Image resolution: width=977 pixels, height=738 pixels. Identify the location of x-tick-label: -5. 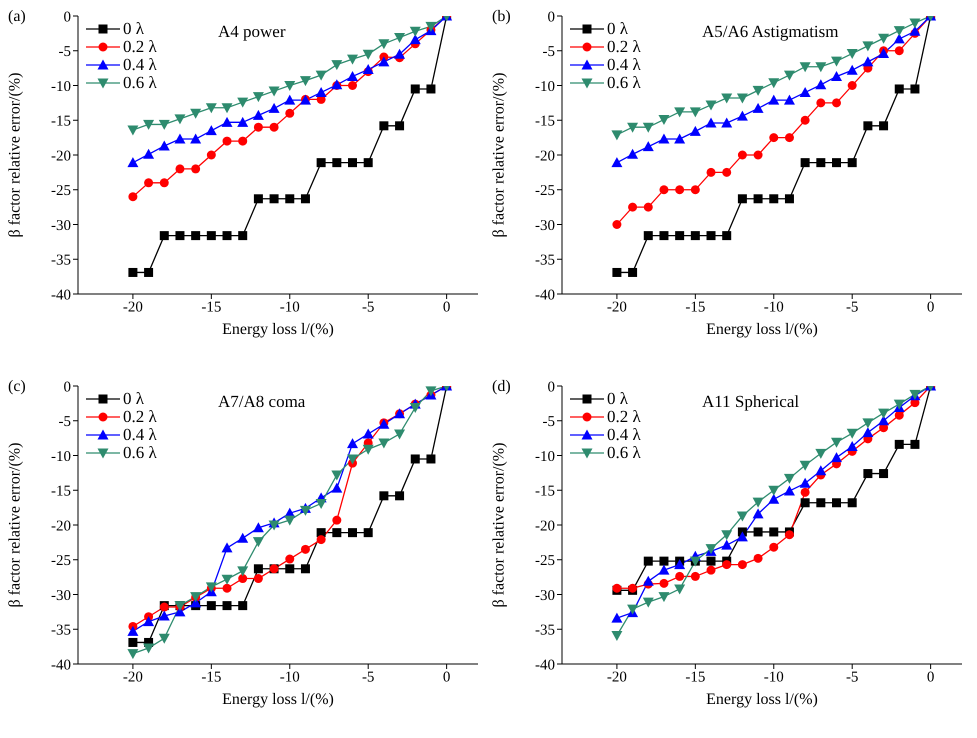
(852, 308).